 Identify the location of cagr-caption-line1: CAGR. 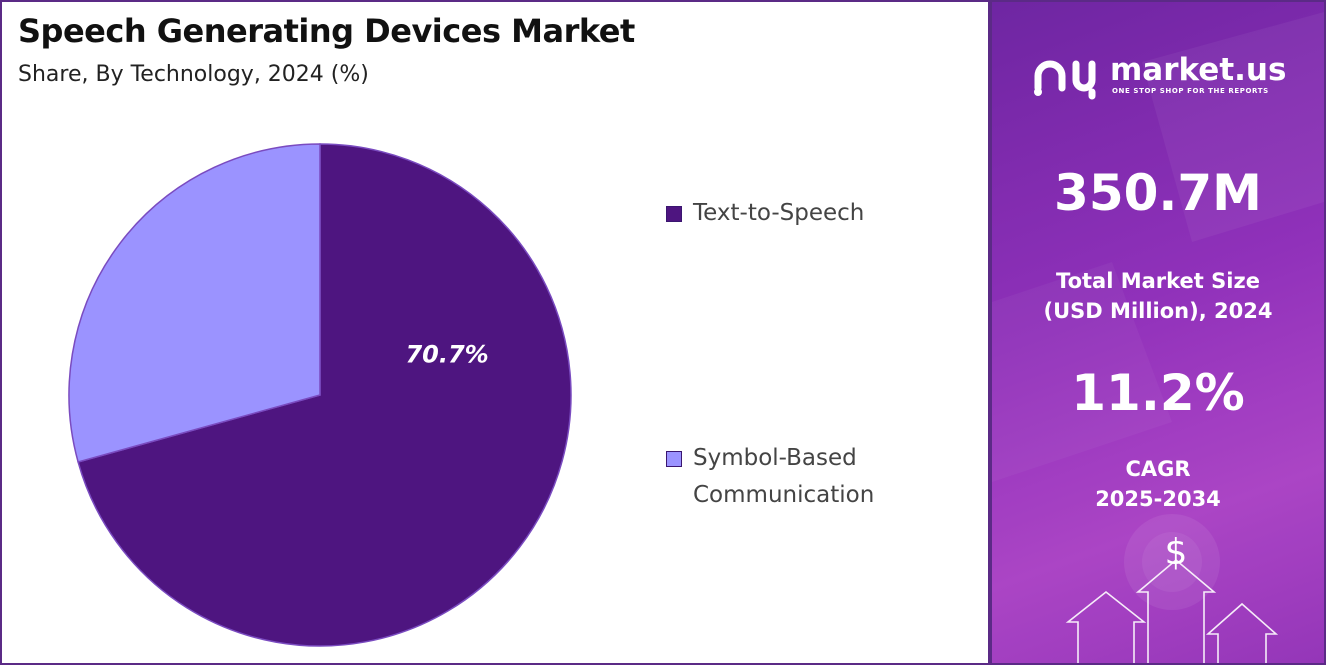
(1158, 469).